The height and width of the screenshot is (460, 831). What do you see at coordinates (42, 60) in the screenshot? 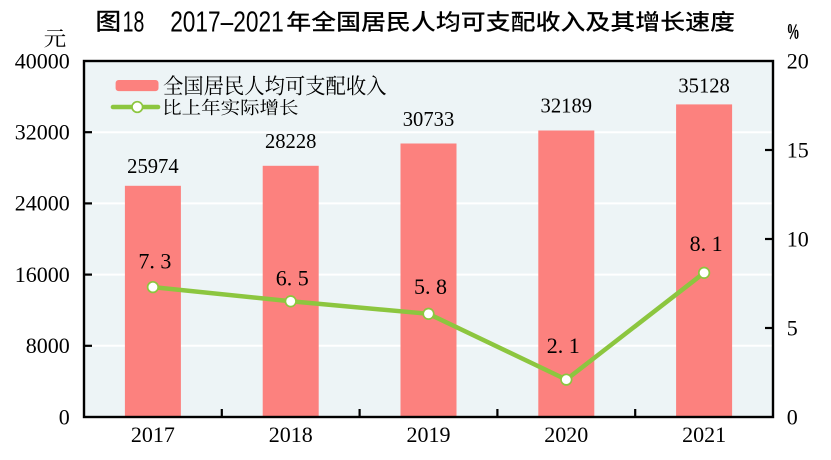
I see `svg-text: 40000` at bounding box center [42, 60].